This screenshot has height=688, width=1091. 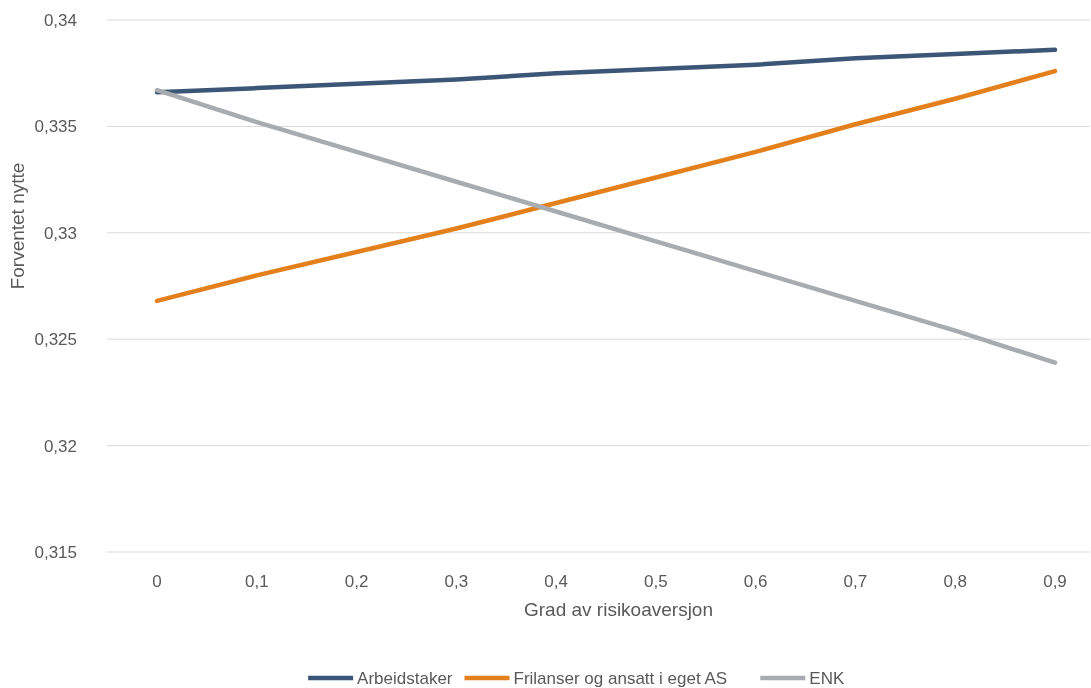 I want to click on legend-label: ENK, so click(x=827, y=678).